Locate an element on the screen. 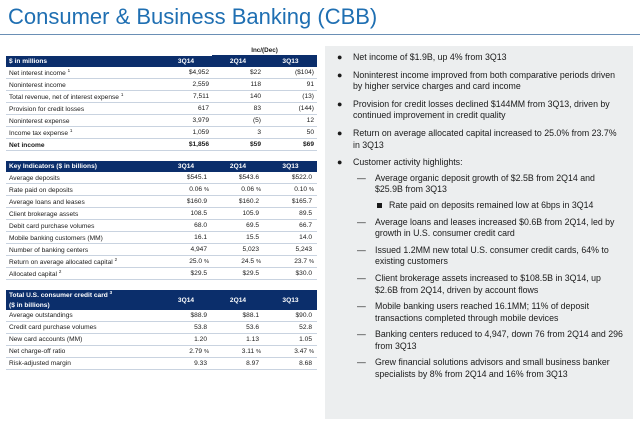 The image size is (640, 425). row-value: $90.0 is located at coordinates (290, 316).